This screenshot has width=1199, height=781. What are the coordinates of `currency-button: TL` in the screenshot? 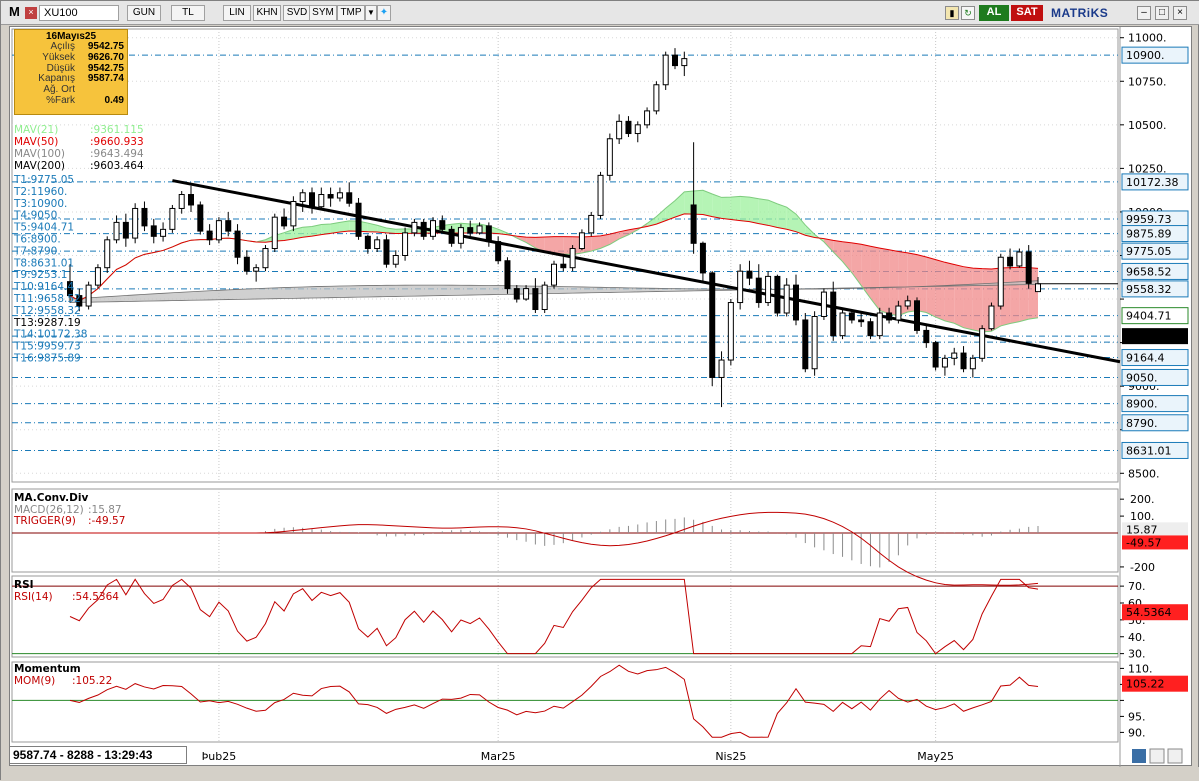 It's located at (188, 13).